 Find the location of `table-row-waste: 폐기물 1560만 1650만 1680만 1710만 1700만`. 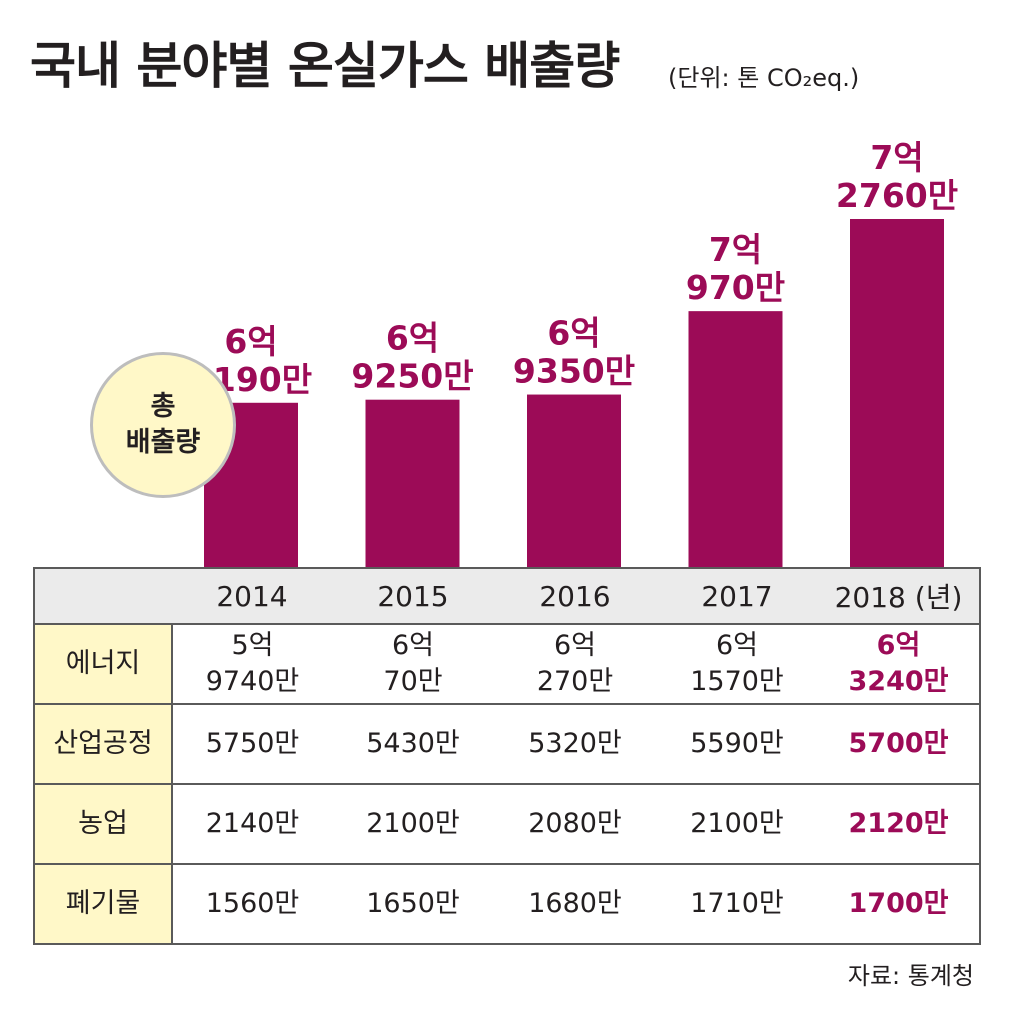

table-row-waste: 폐기물 1560만 1650만 1680만 1710만 1700만 is located at coordinates (507, 904).